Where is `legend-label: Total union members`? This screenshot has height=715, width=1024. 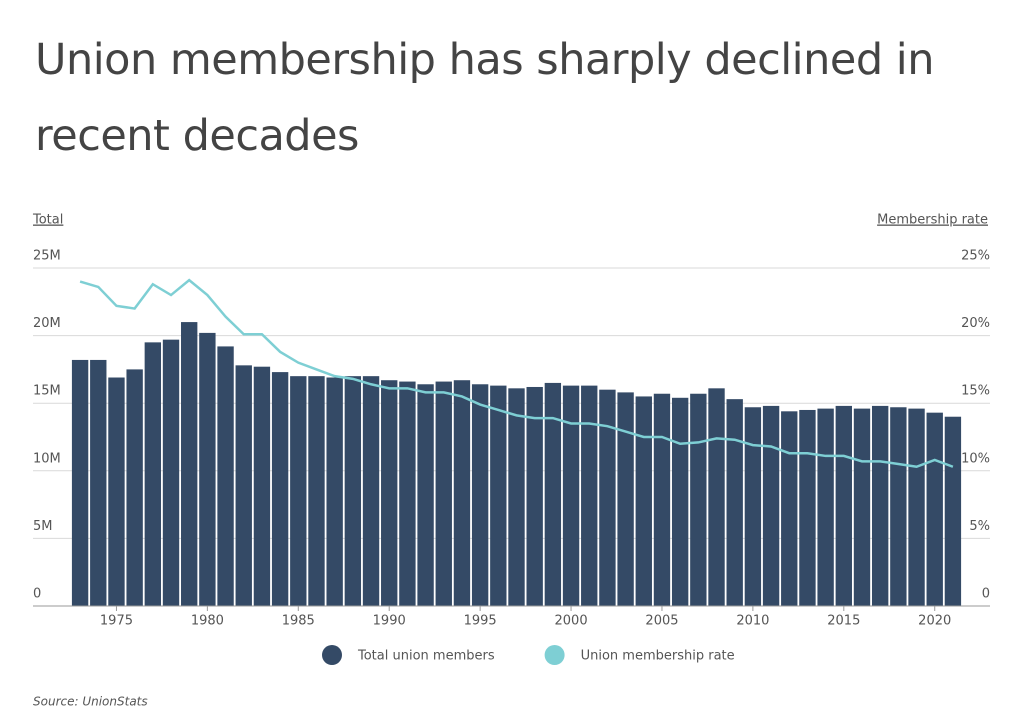 legend-label: Total union members is located at coordinates (426, 656).